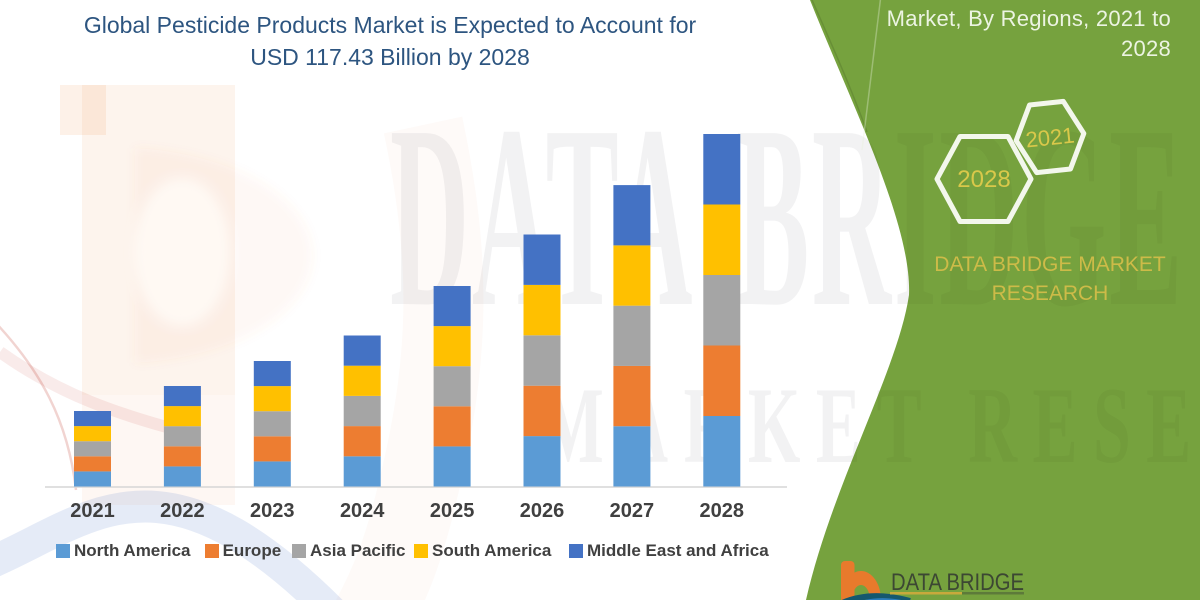  I want to click on svg-text: DATA BRIDGE, so click(957, 582).